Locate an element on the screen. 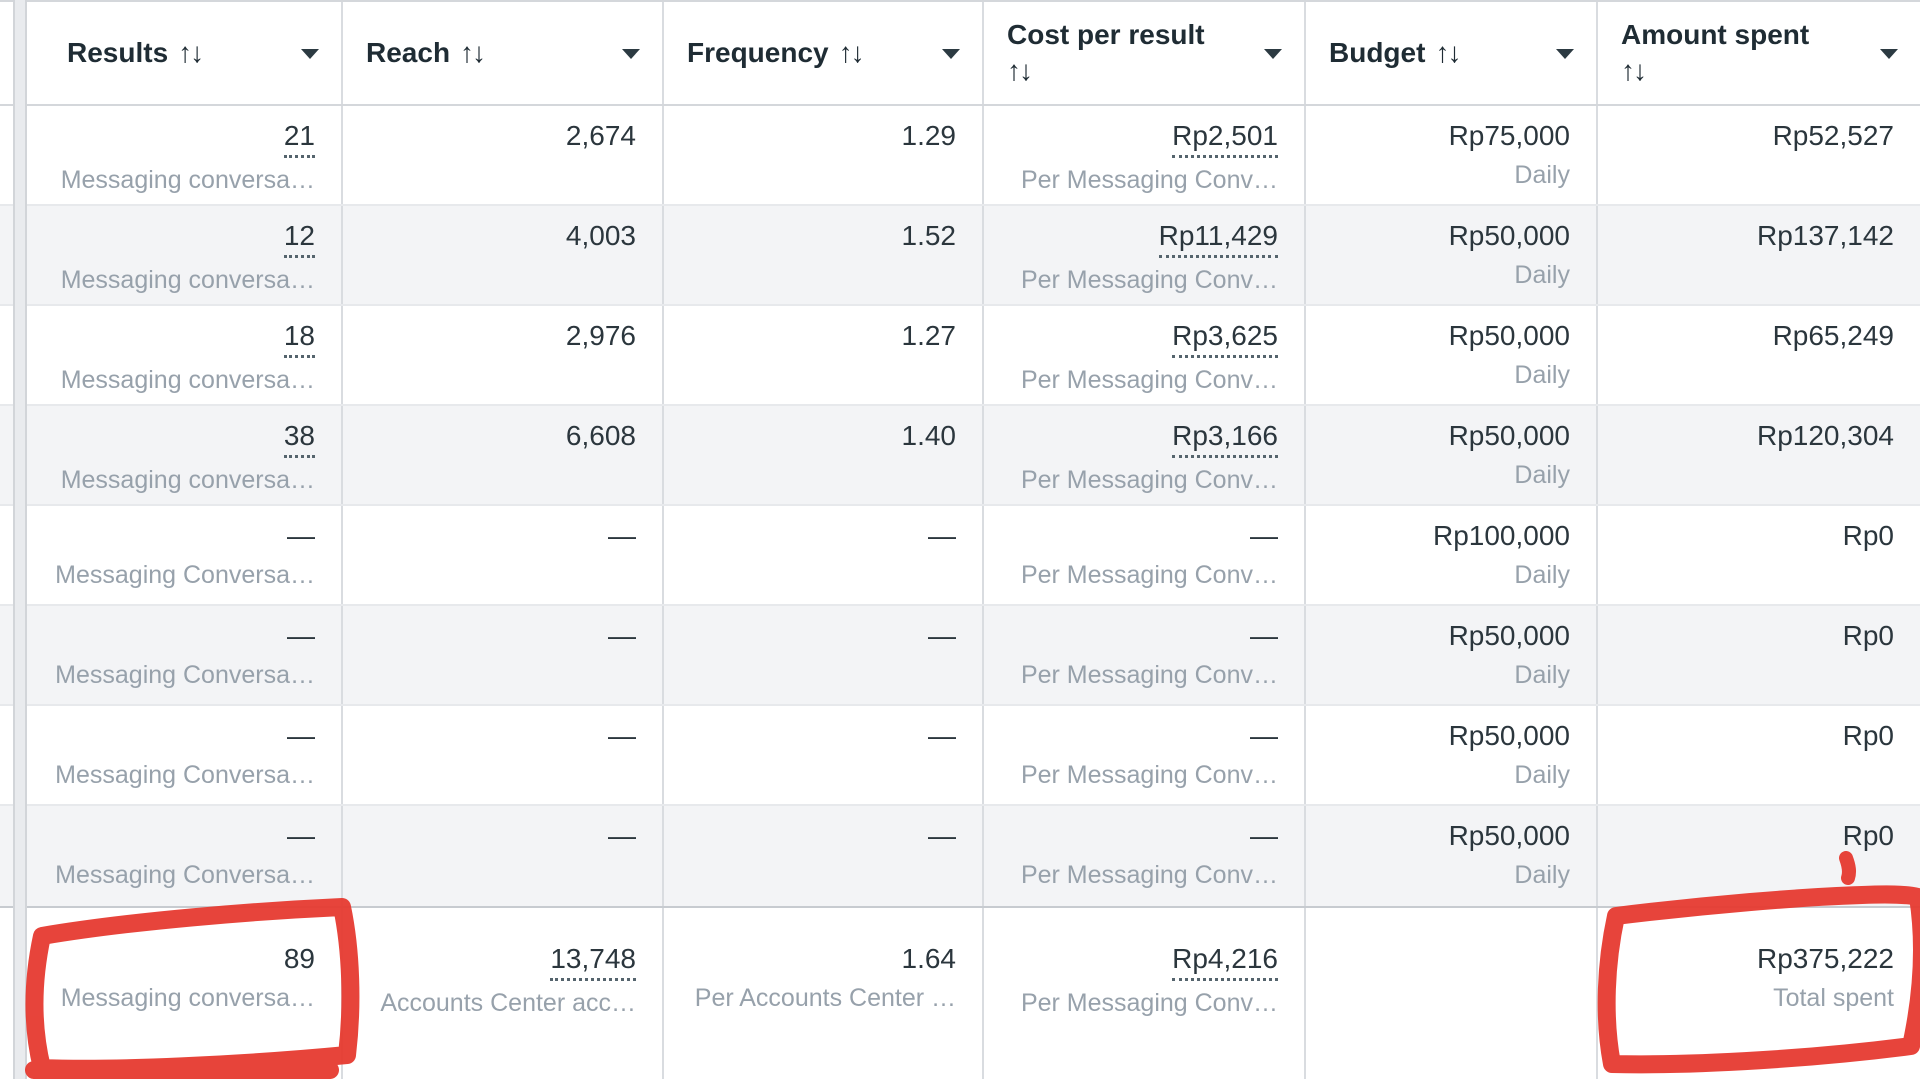 This screenshot has height=1079, width=1920. column-header-reach: Reach ↑↓ is located at coordinates (503, 53).